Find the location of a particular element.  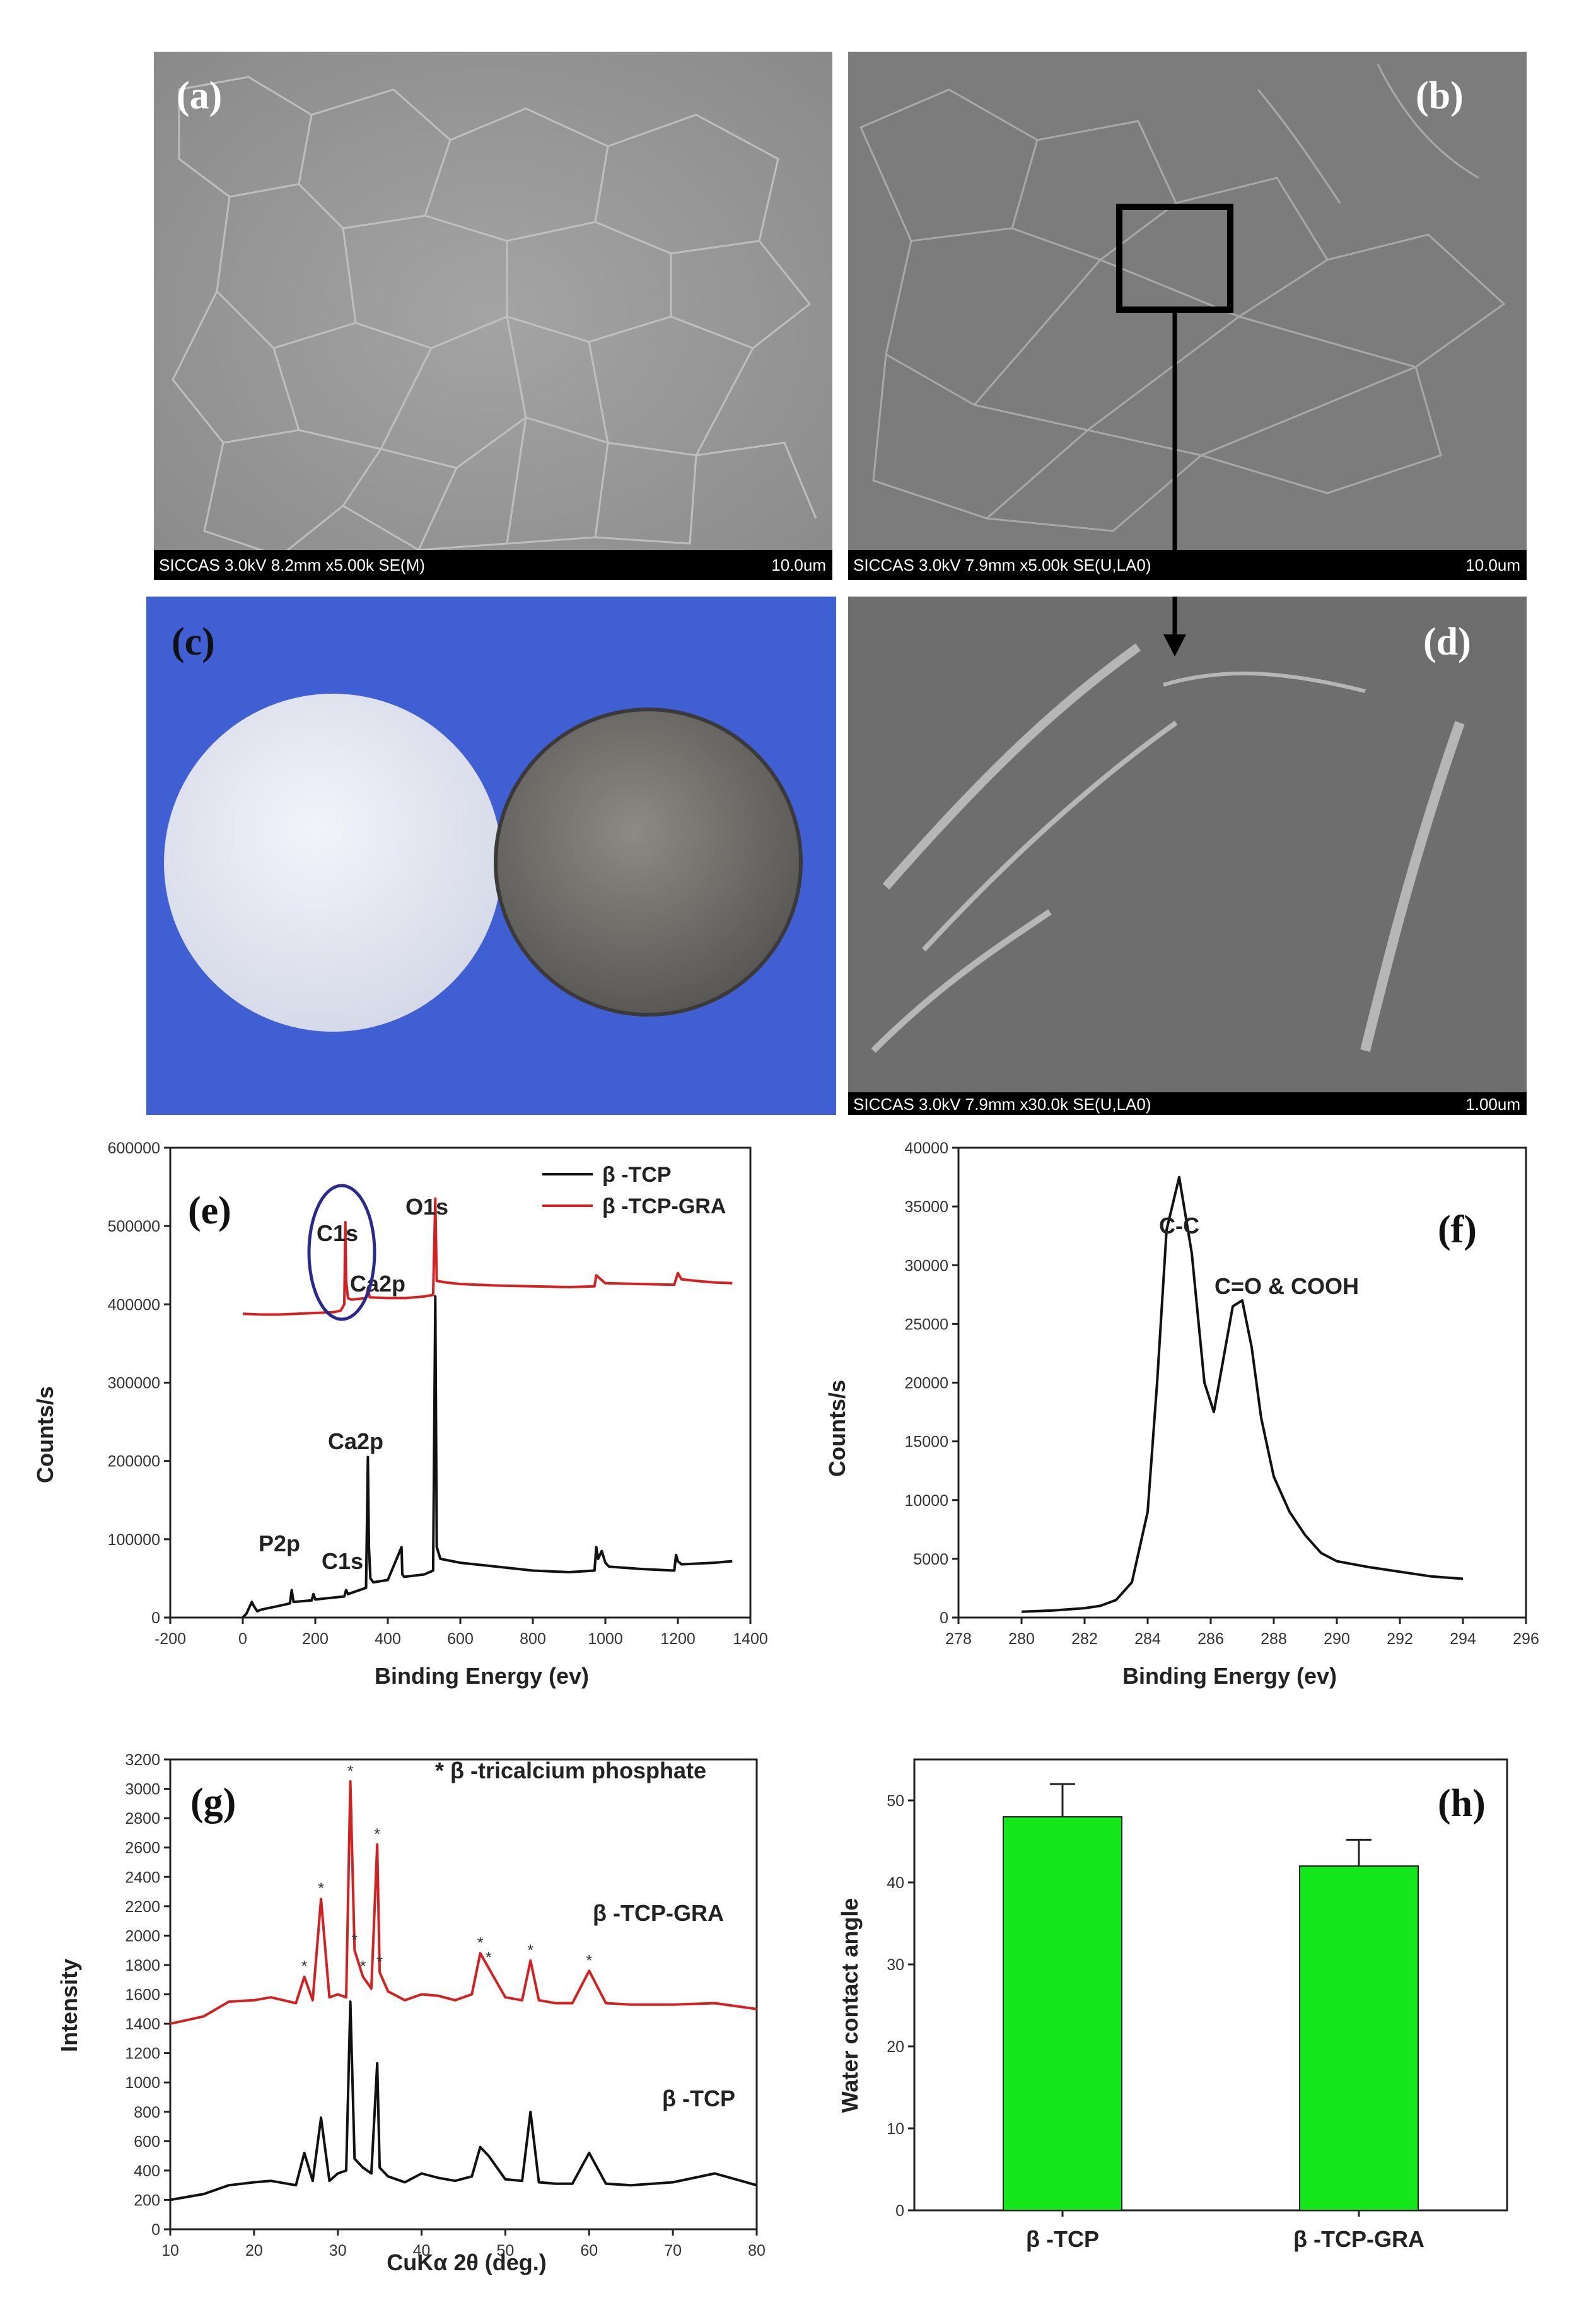

y-tick-label: 1000 is located at coordinates (142, 2083).